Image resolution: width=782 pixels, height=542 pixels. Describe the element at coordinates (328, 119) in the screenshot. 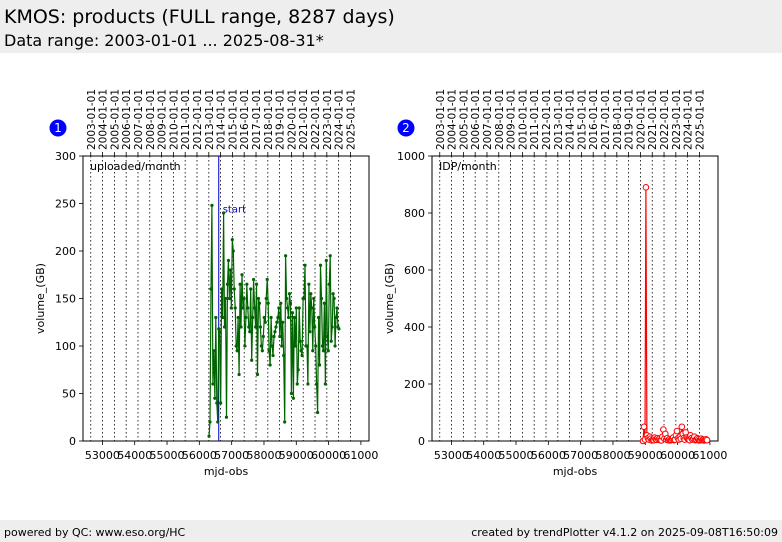

I see `date-tick-label: 2023-01-01` at that location.